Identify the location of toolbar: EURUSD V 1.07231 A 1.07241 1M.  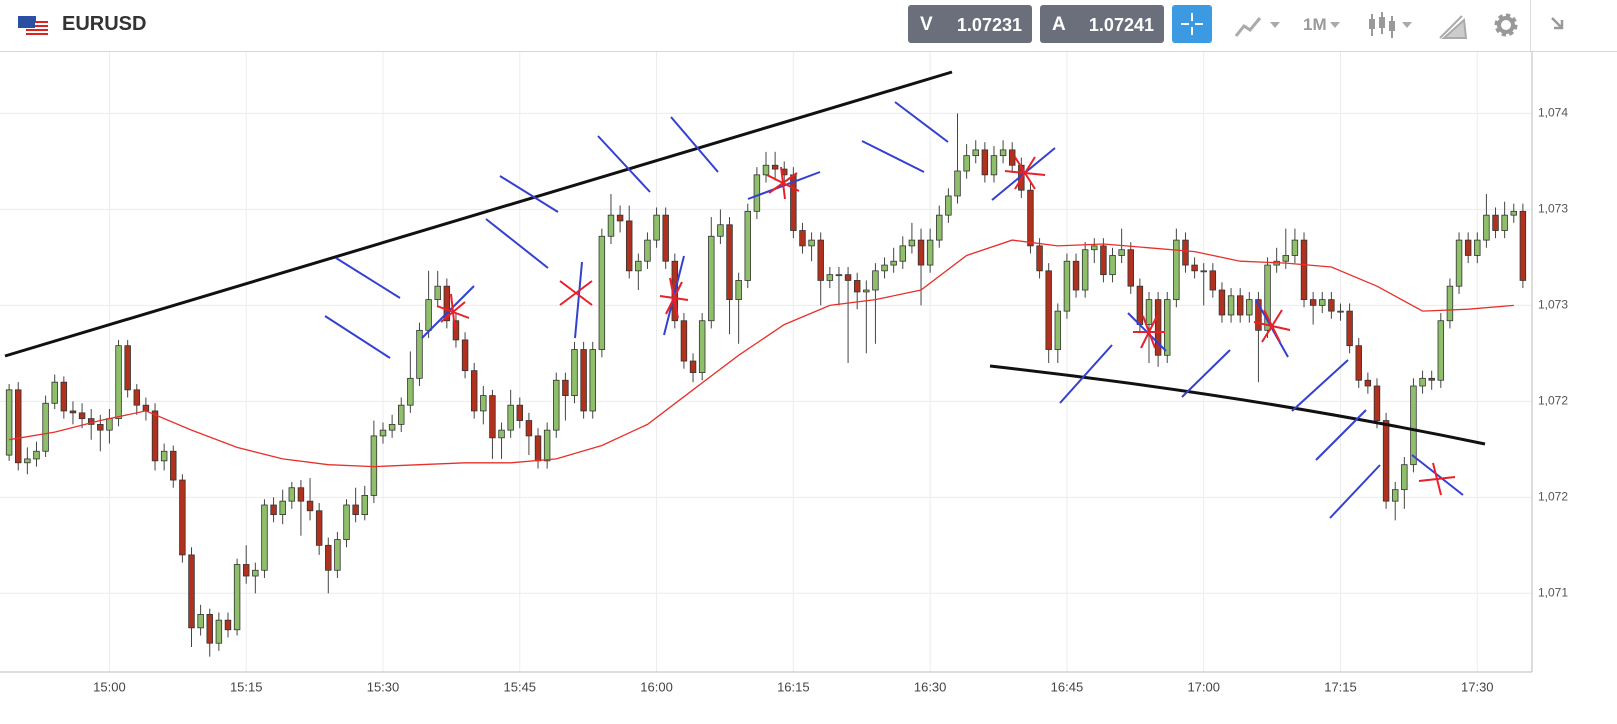
(808, 26).